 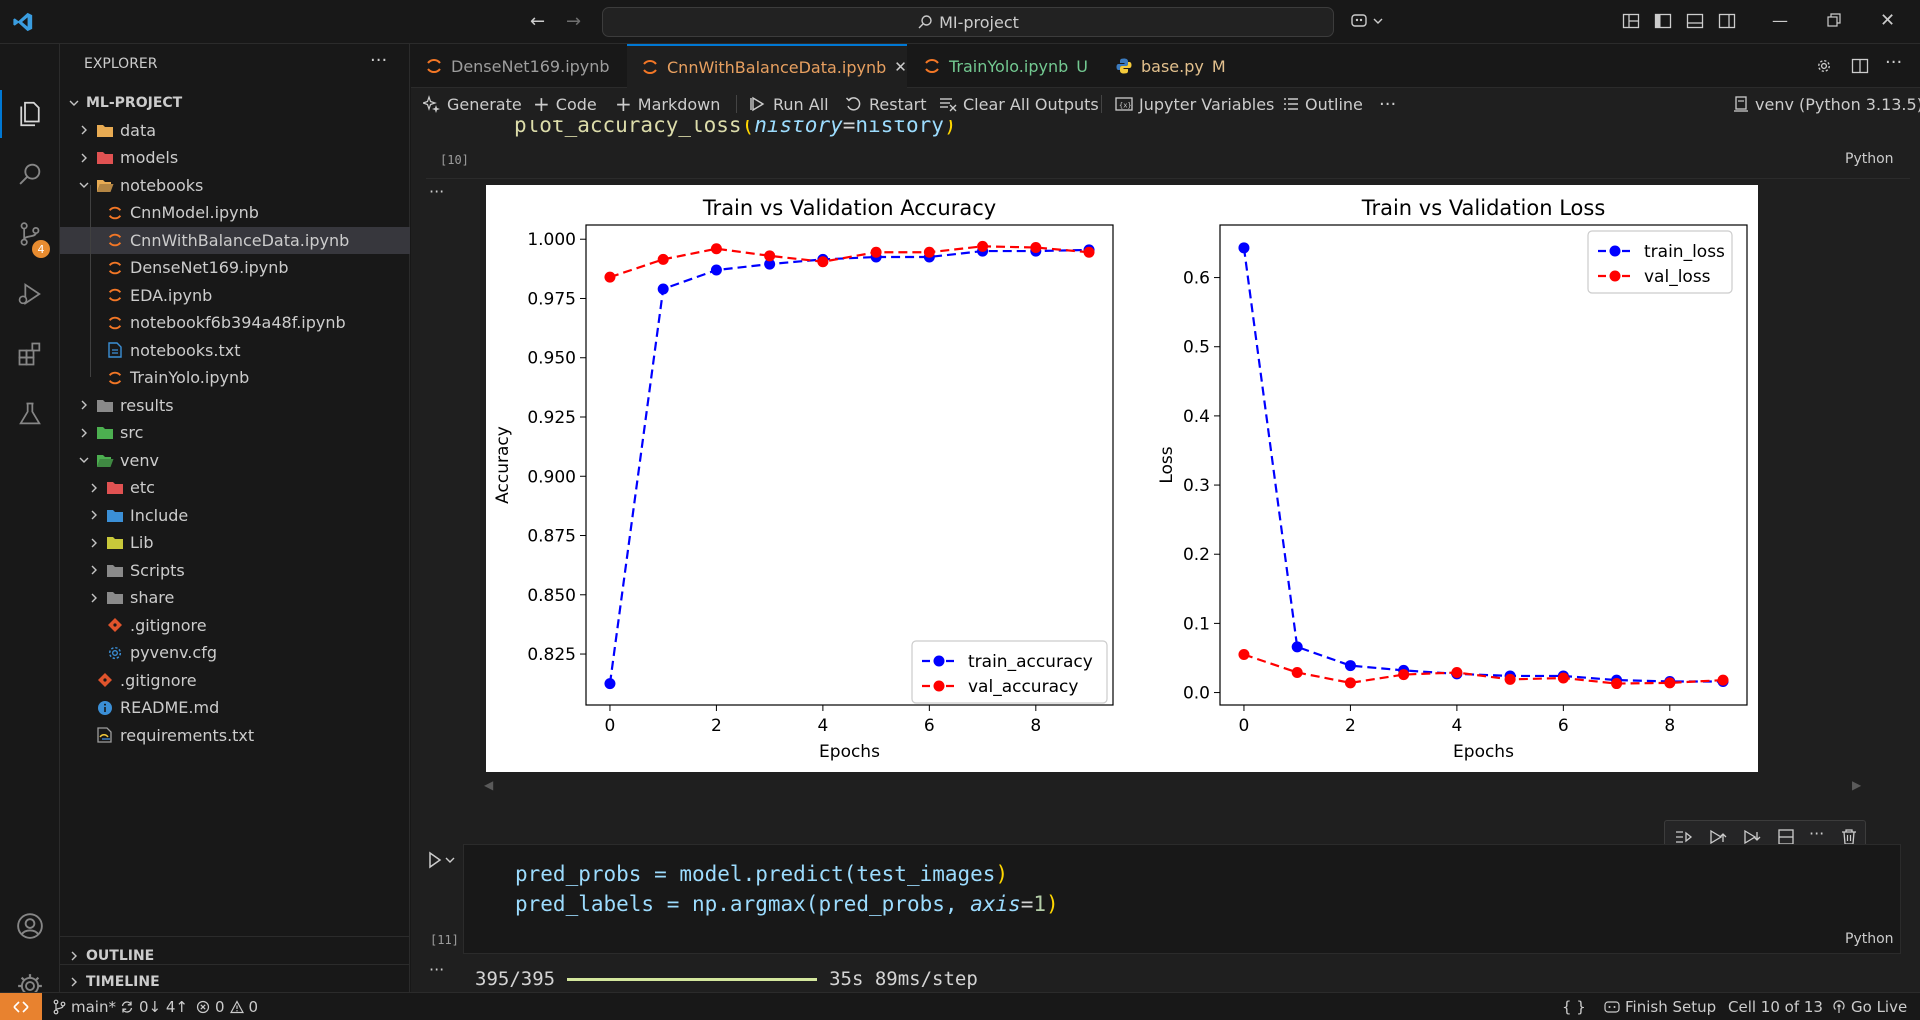 I want to click on notebook-settings-gear-icon, so click(x=1824, y=66).